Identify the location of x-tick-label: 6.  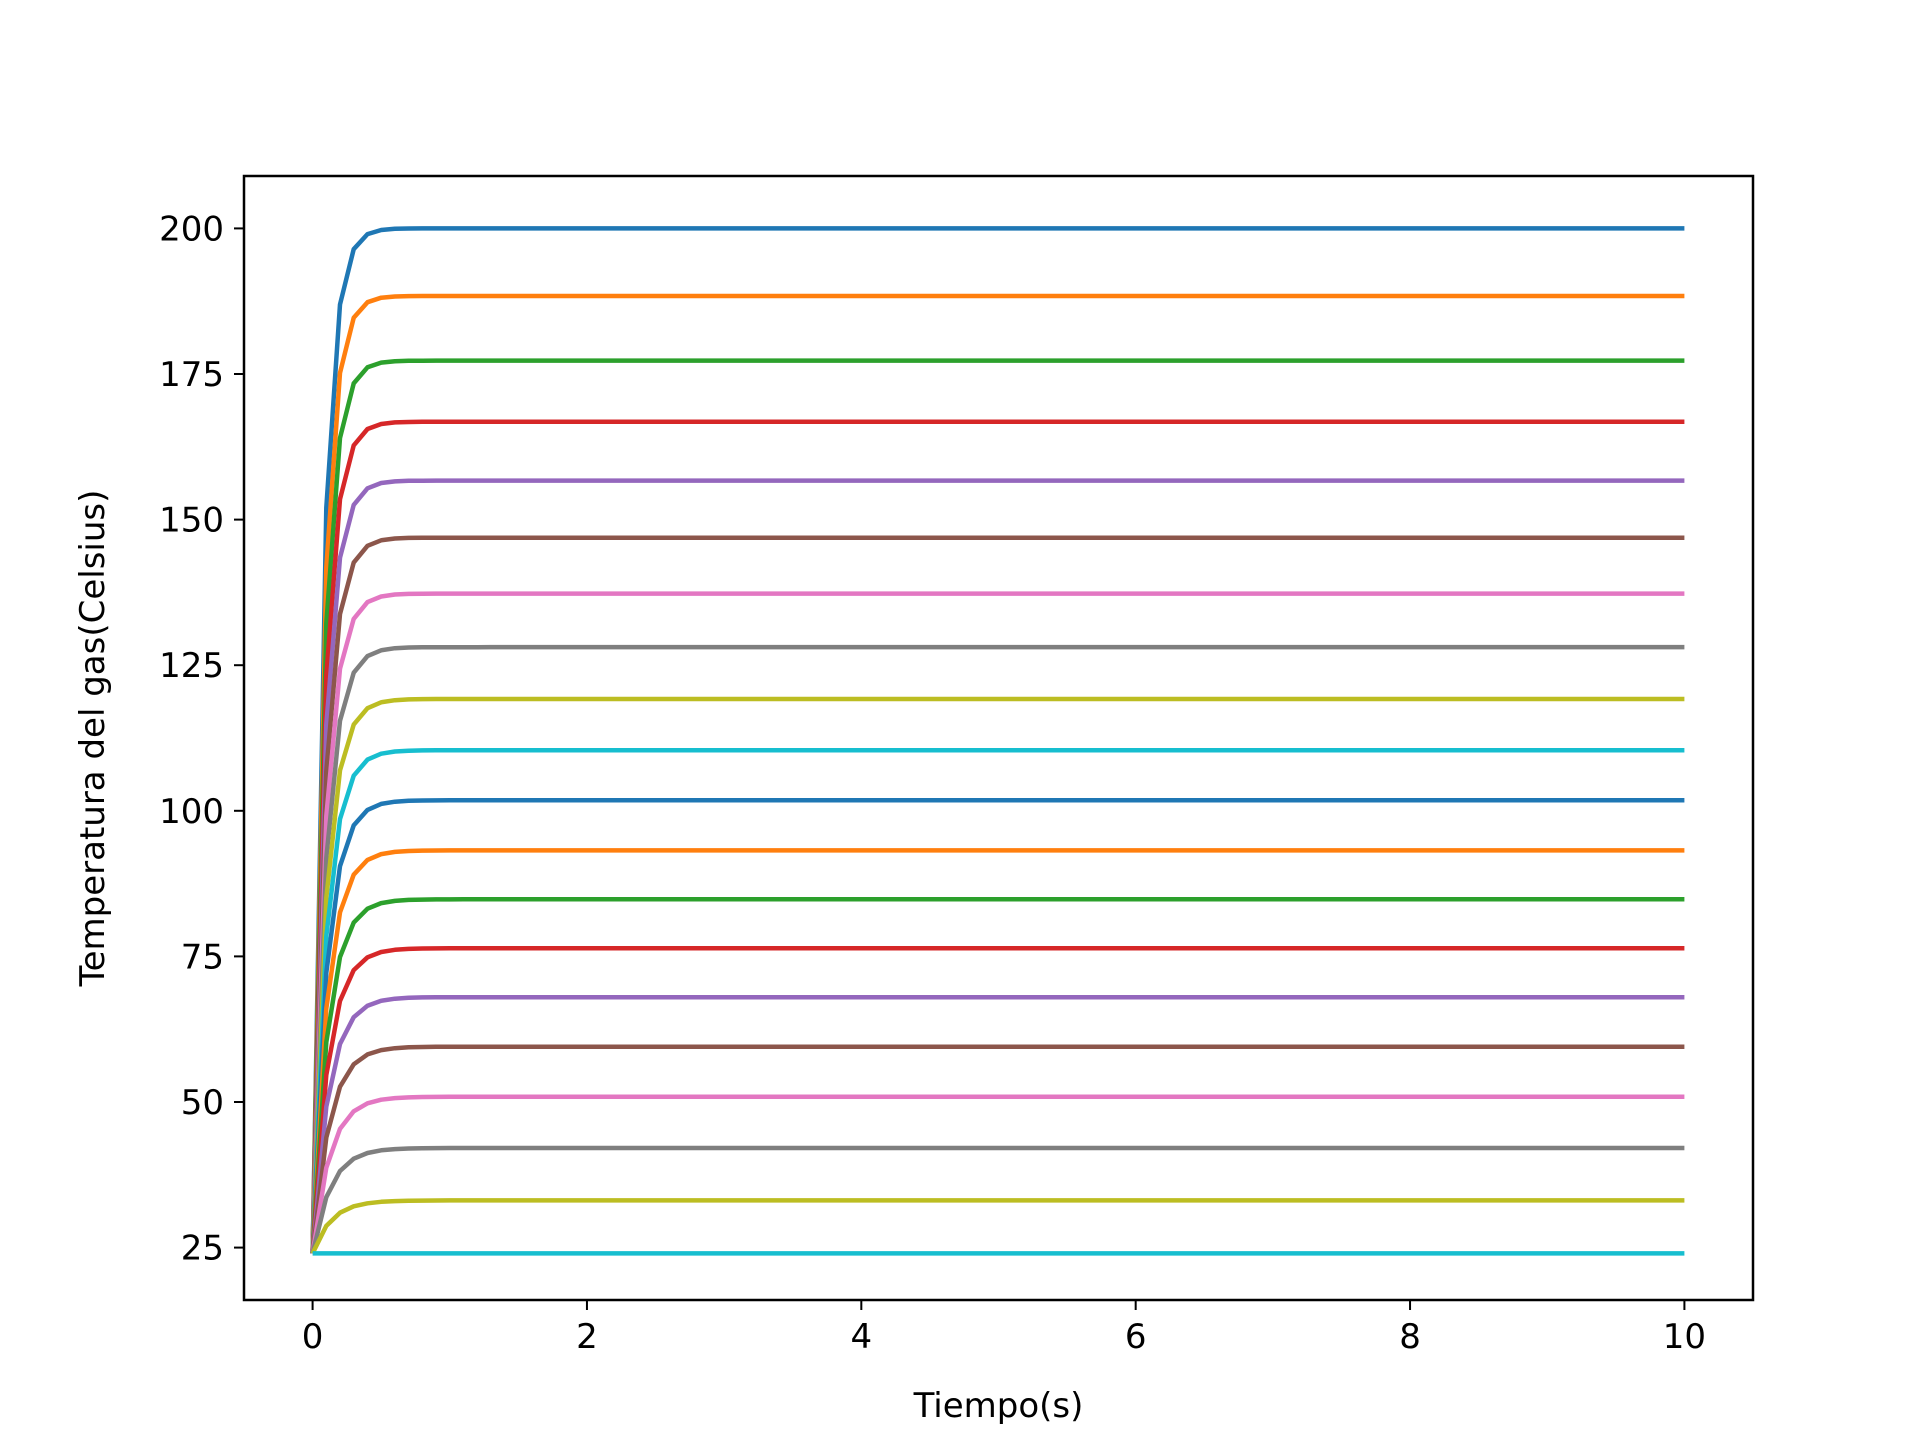
(1136, 1337).